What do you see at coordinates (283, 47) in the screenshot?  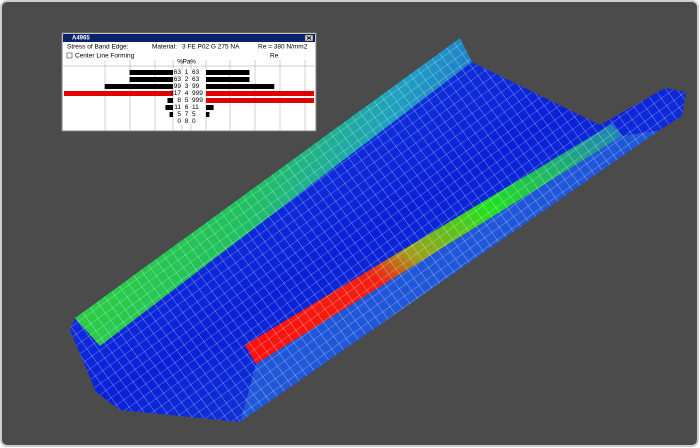 I see `re-value: Re = 380 N/mm2` at bounding box center [283, 47].